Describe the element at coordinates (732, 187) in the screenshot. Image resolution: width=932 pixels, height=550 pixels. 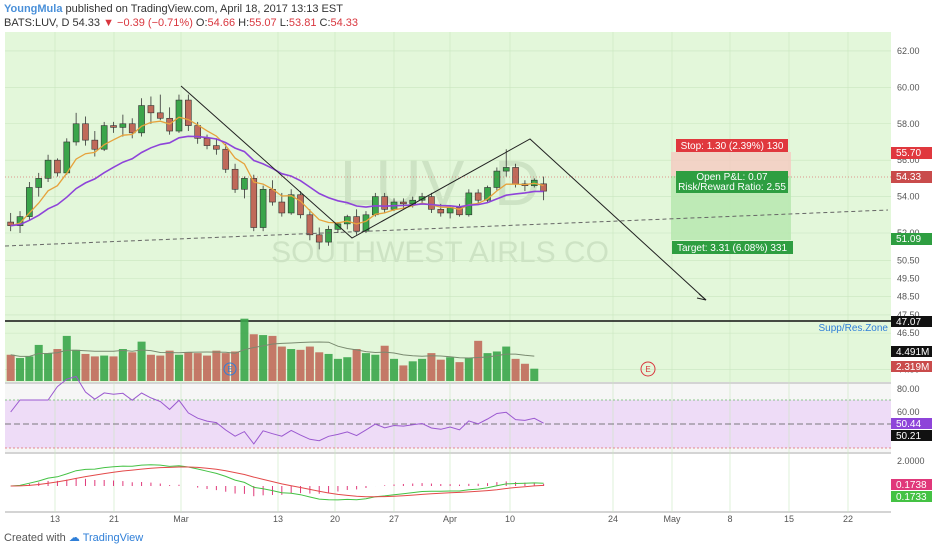
I see `rr-label: Risk/Reward Ratio: 2.55` at that location.